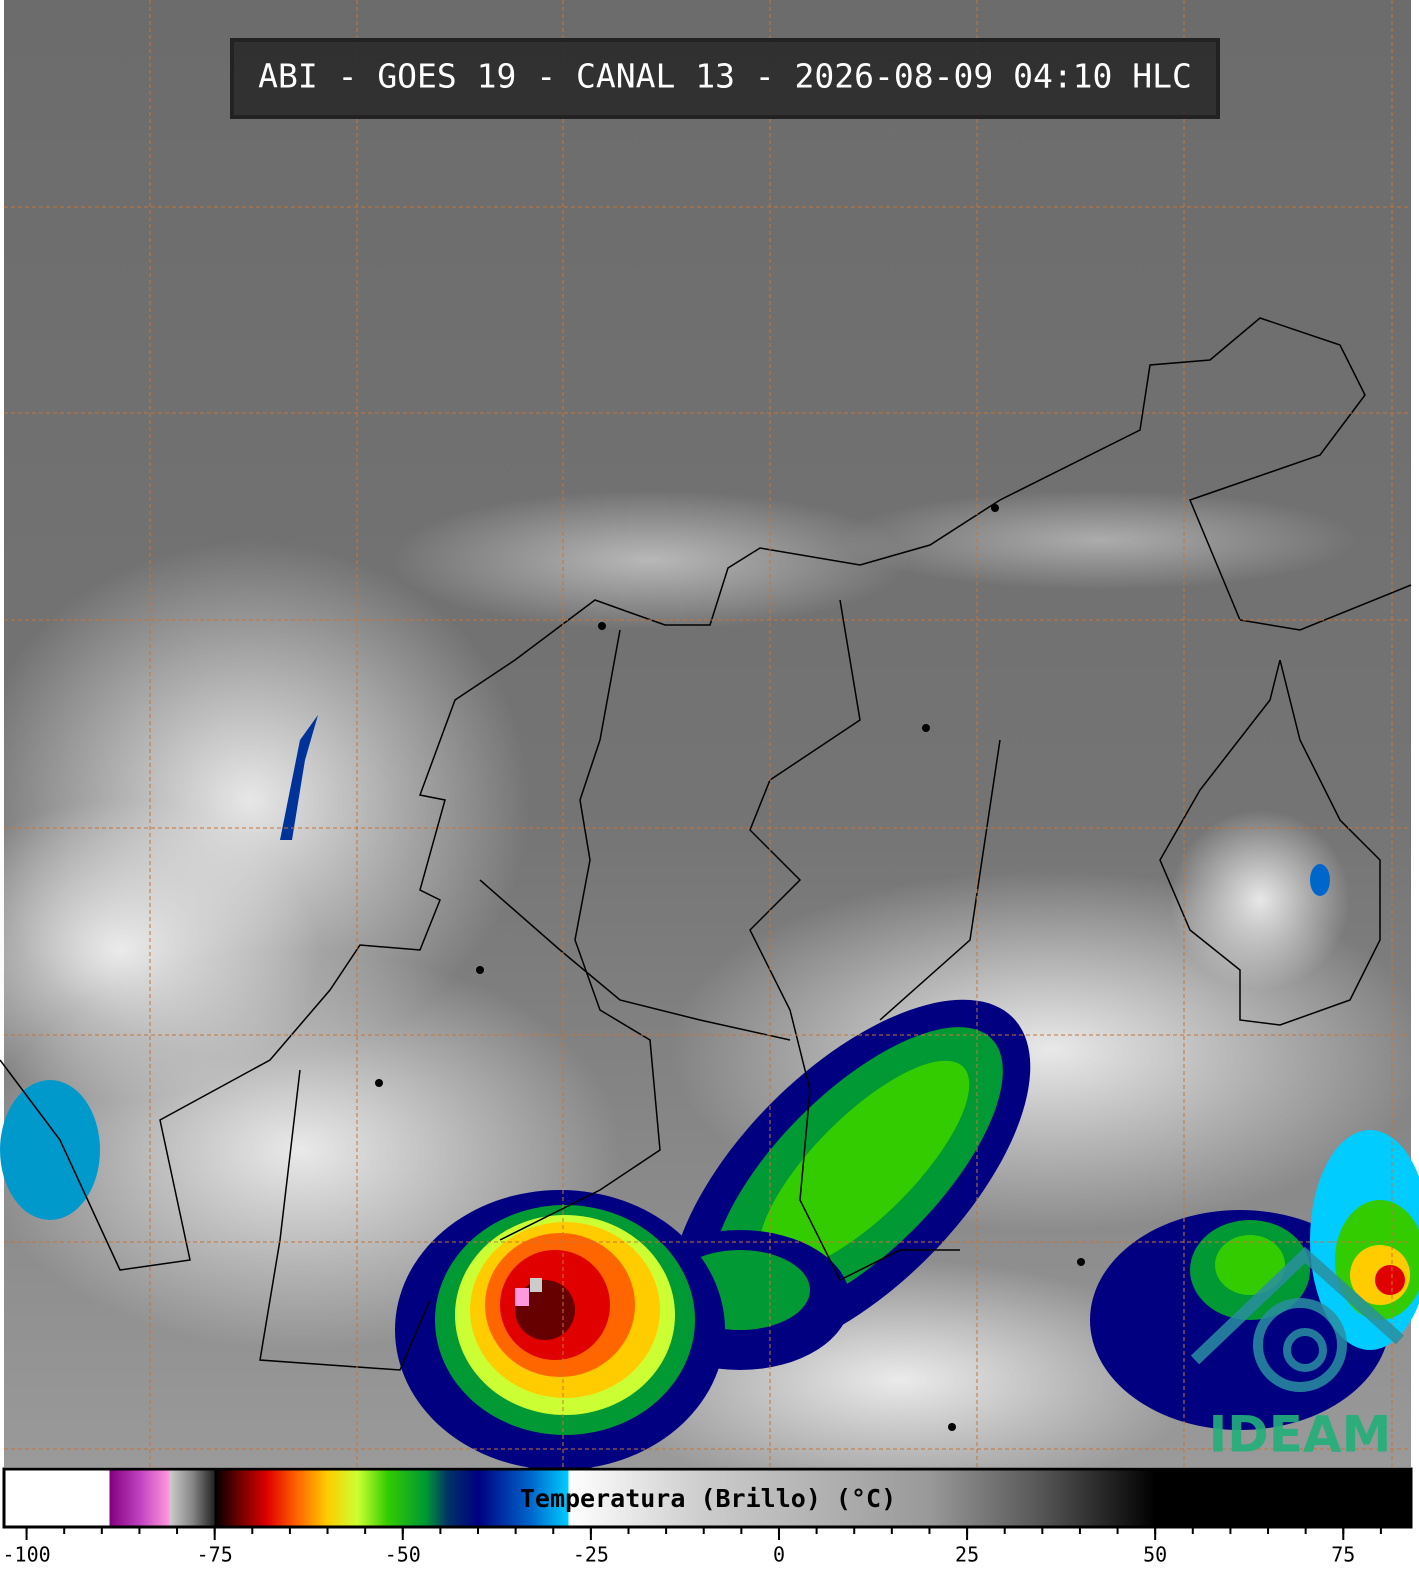 This screenshot has height=1577, width=1419. I want to click on tick-label: -75, so click(215, 1555).